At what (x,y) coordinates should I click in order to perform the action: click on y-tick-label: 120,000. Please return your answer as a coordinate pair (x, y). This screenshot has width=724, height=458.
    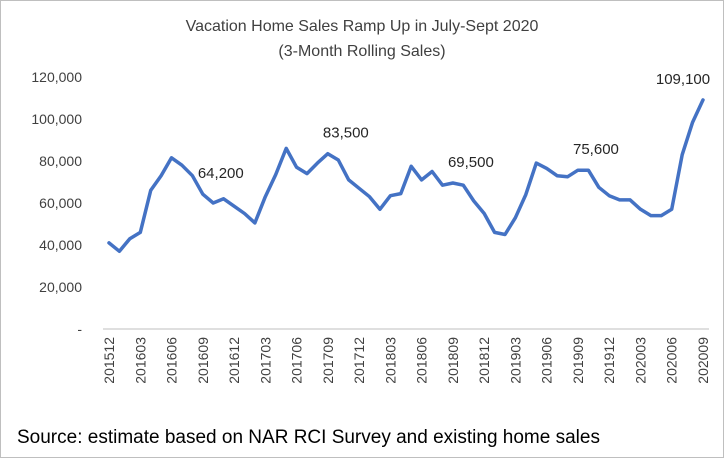
    Looking at the image, I should click on (56, 77).